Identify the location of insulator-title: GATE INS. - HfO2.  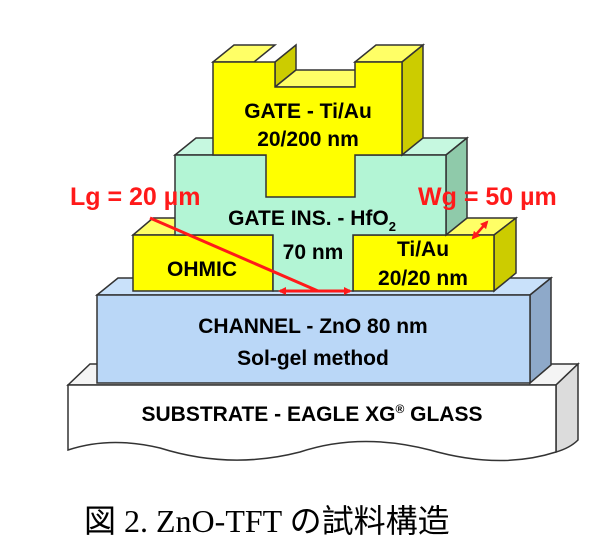
(312, 220).